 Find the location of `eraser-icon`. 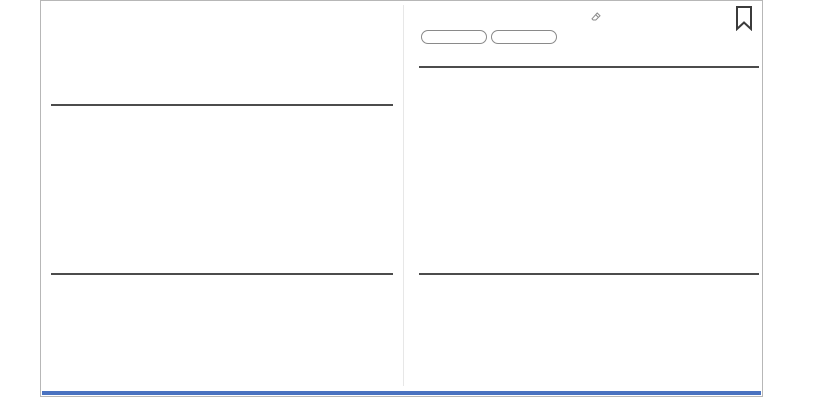

eraser-icon is located at coordinates (596, 18).